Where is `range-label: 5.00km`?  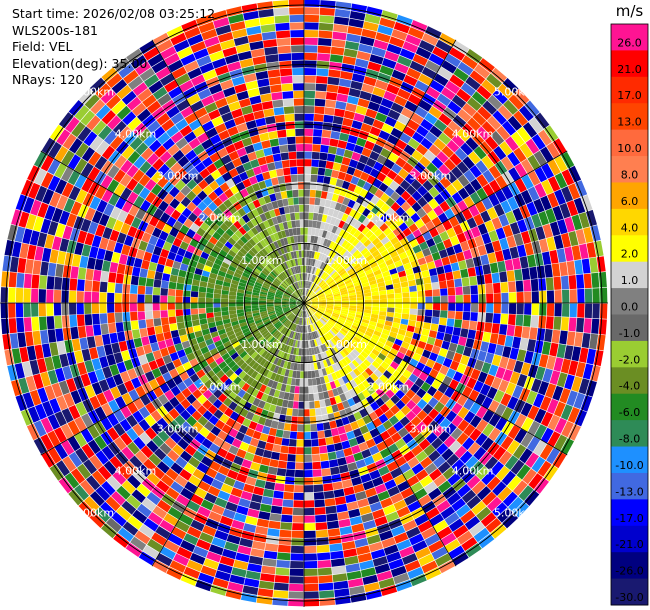 range-label: 5.00km is located at coordinates (93, 91).